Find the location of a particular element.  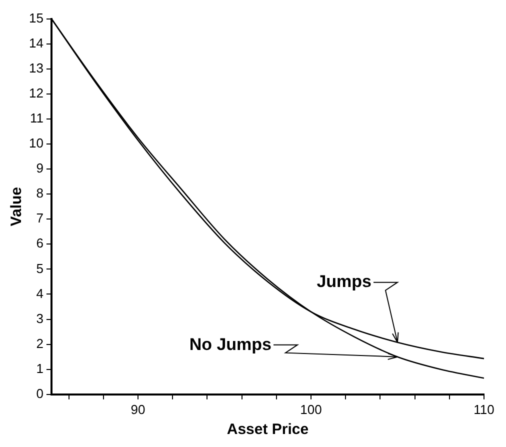

y-tick-label: 14 is located at coordinates (36, 42).